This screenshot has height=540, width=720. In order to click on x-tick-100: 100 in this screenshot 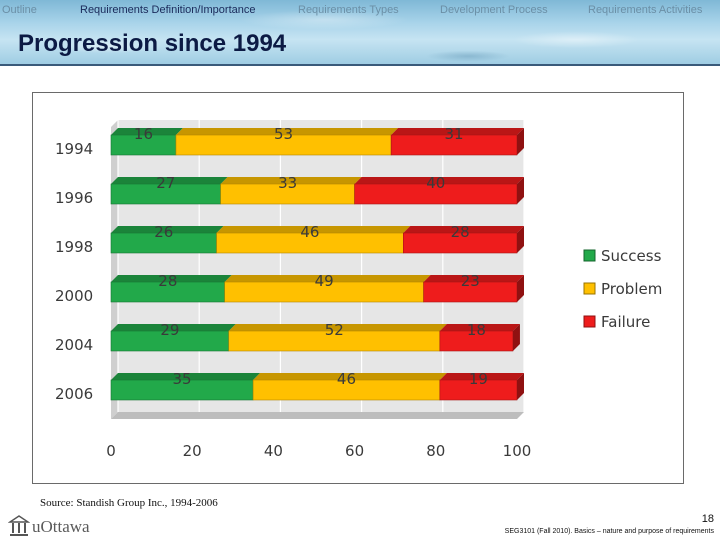, I will do `click(517, 451)`.